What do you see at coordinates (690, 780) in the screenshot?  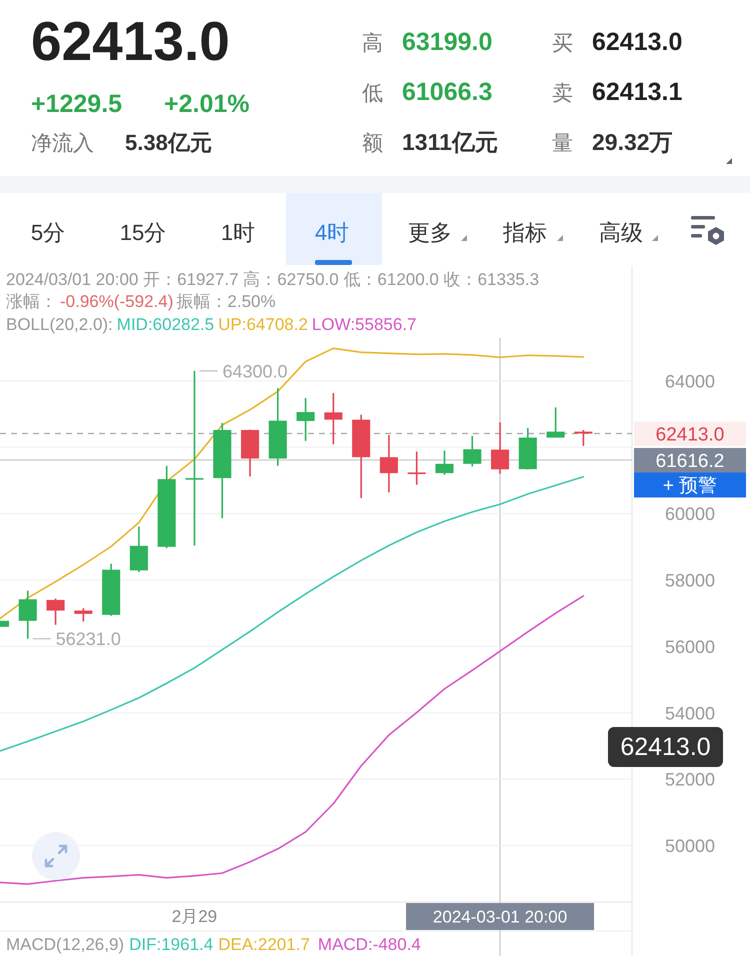 I see `y-tick-label: 52000` at bounding box center [690, 780].